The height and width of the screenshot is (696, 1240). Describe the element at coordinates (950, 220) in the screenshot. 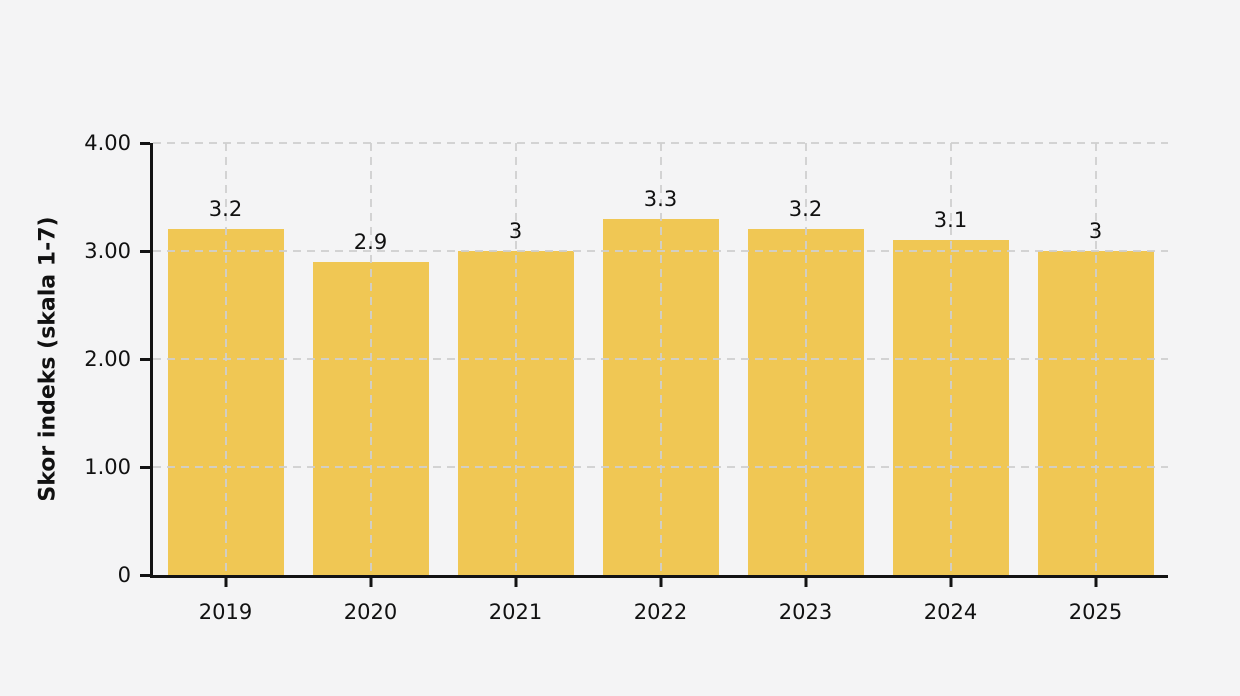

I see `bar-value-label: 3.1` at that location.